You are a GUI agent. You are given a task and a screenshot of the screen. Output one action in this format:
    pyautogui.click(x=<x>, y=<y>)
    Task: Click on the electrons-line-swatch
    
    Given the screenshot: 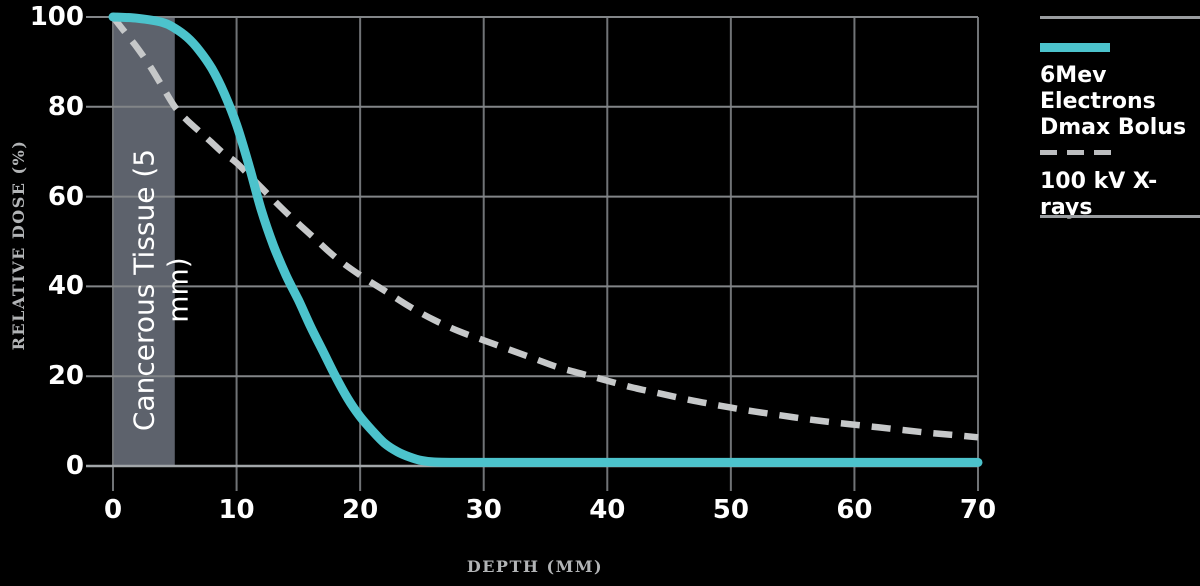 What is the action you would take?
    pyautogui.click(x=1075, y=47)
    